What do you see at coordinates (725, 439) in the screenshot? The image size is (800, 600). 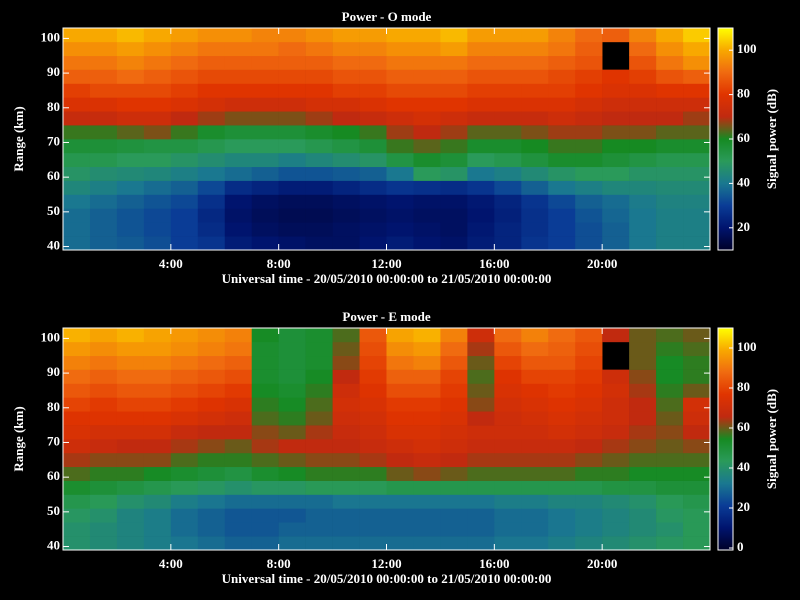 I see `colorbar` at bounding box center [725, 439].